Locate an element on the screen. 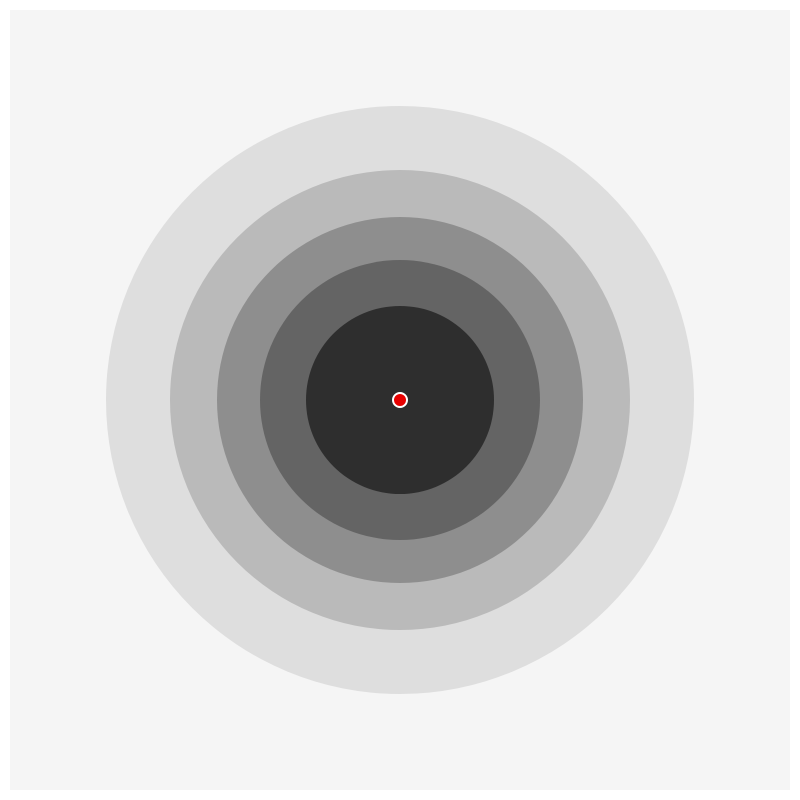 This screenshot has width=800, height=800. center-dot-icon is located at coordinates (400, 400).